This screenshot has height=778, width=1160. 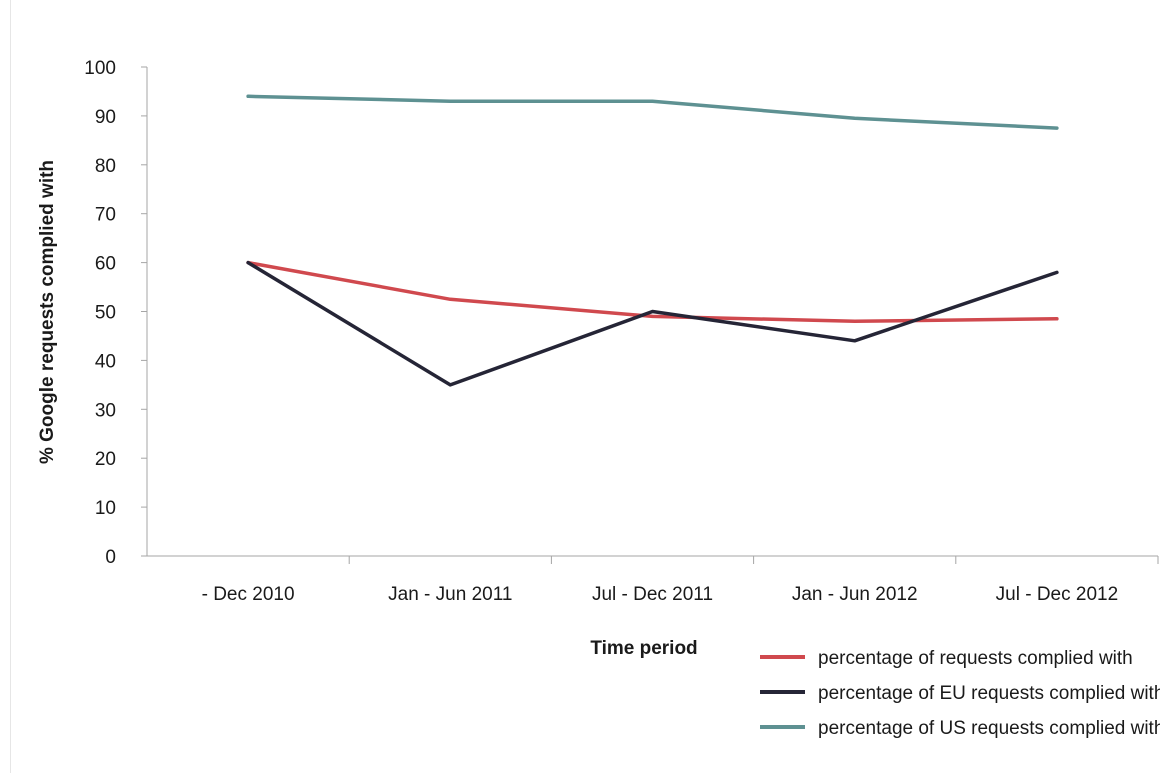 I want to click on x-tick-label: - Dec 2010, so click(x=248, y=594).